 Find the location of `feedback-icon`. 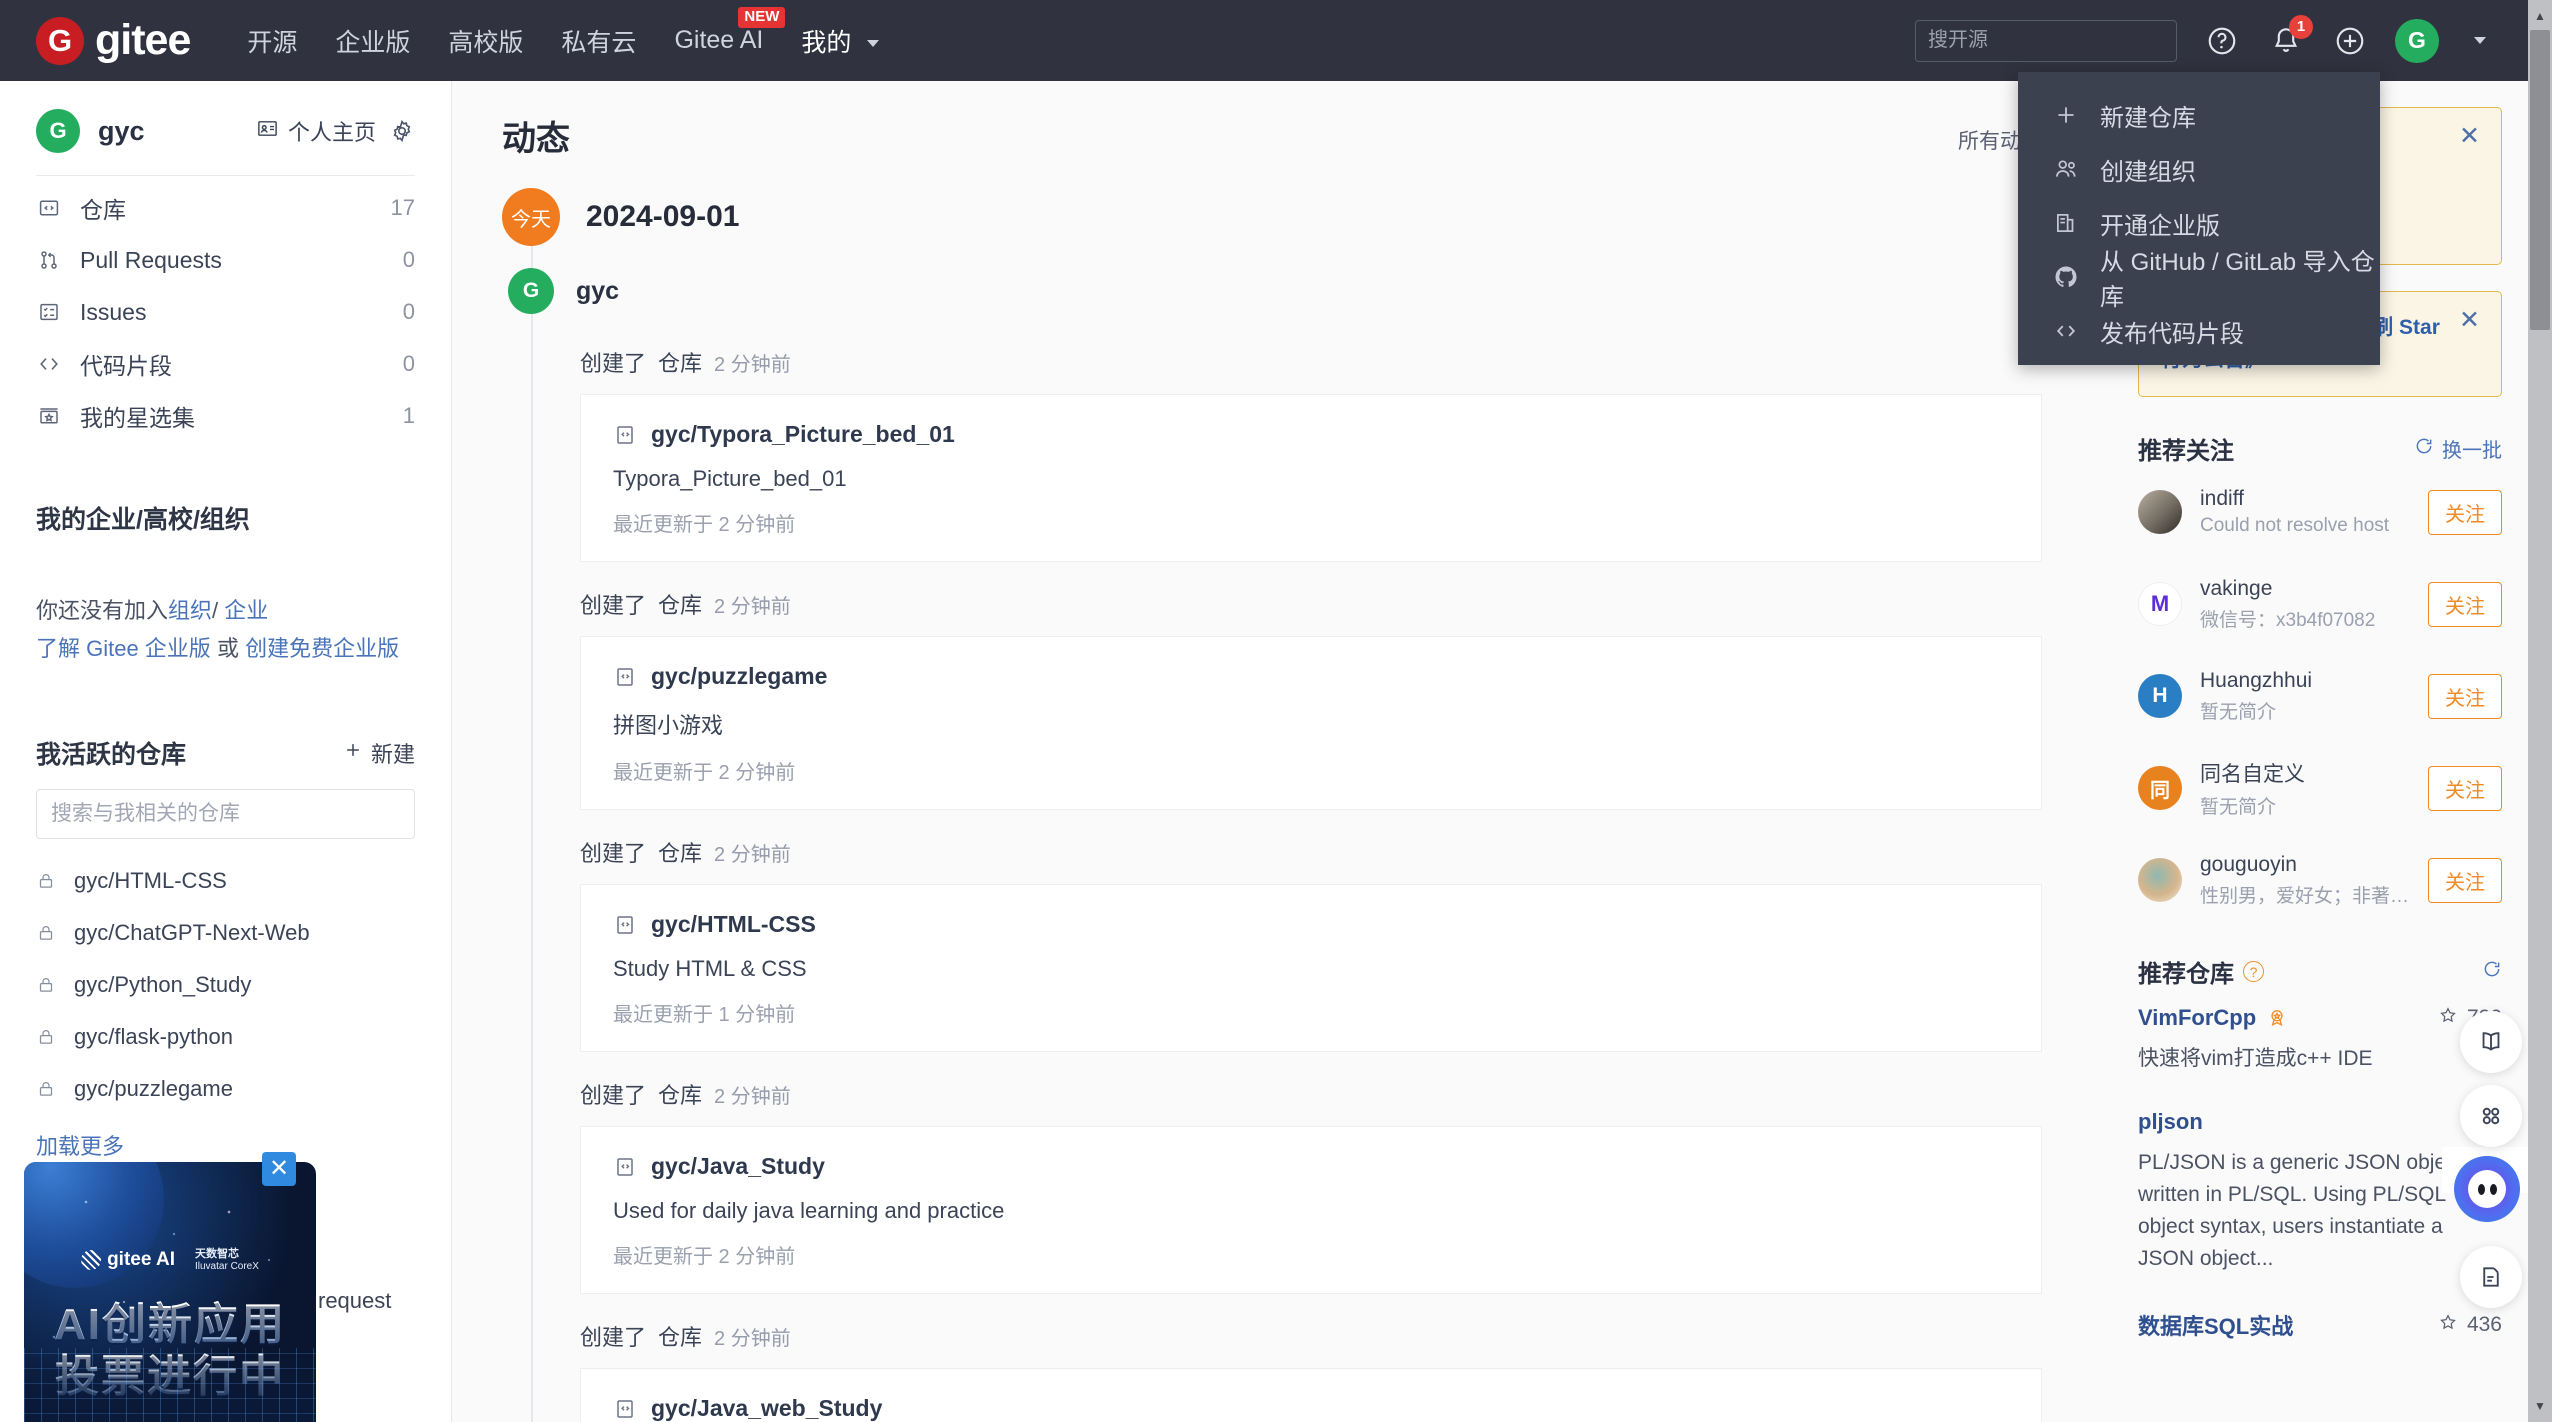

feedback-icon is located at coordinates (2491, 1277).